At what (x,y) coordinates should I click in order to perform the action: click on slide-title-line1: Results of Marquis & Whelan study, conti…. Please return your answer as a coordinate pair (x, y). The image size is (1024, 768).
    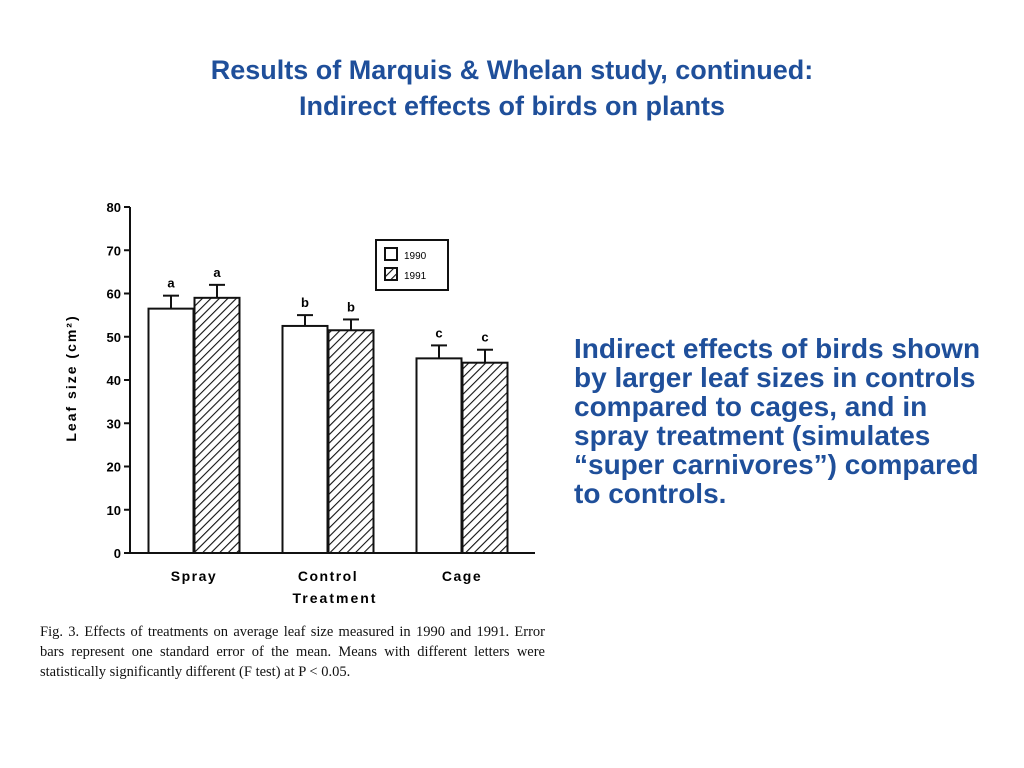
    Looking at the image, I should click on (512, 70).